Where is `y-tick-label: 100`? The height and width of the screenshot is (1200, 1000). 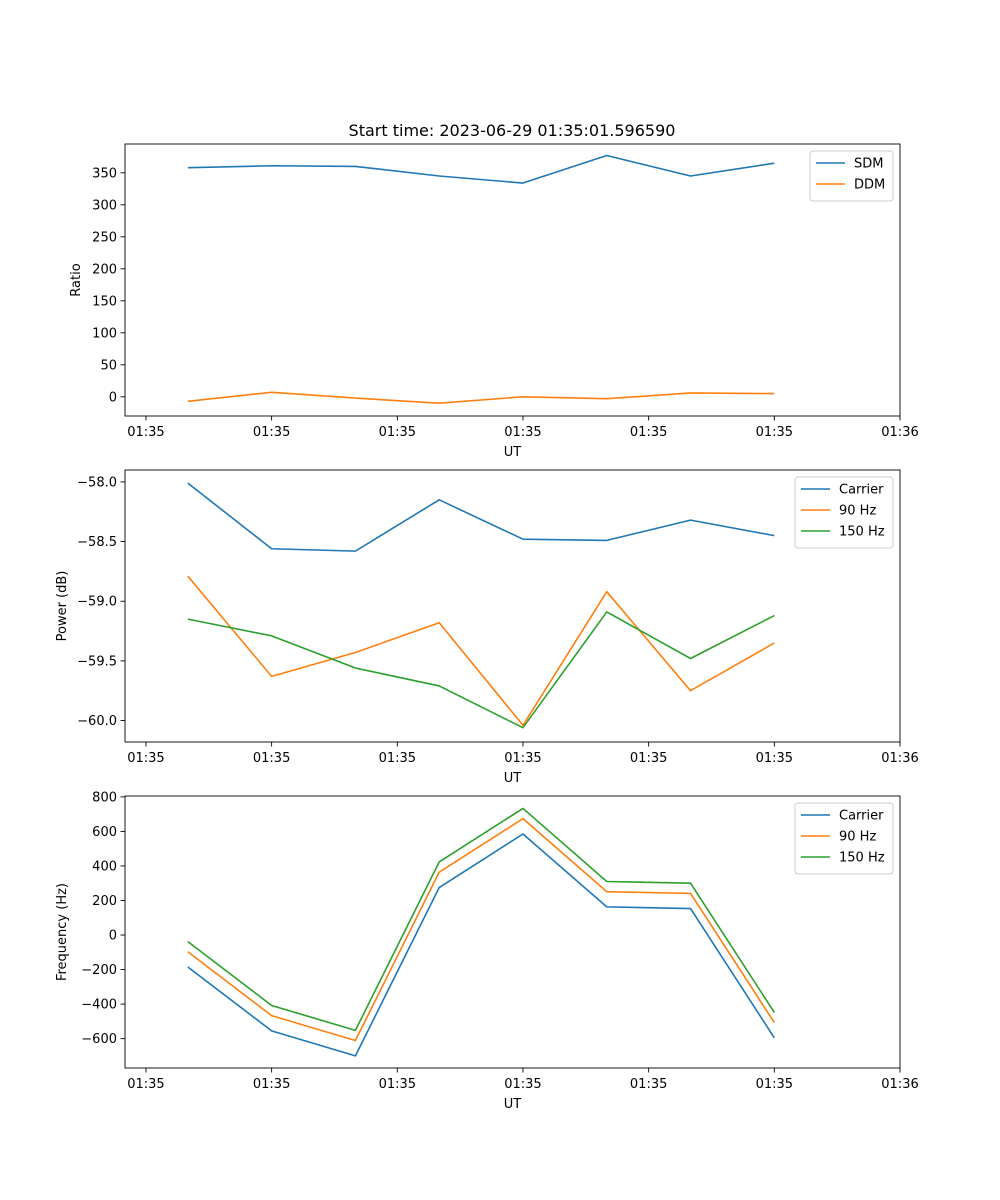 y-tick-label: 100 is located at coordinates (104, 333).